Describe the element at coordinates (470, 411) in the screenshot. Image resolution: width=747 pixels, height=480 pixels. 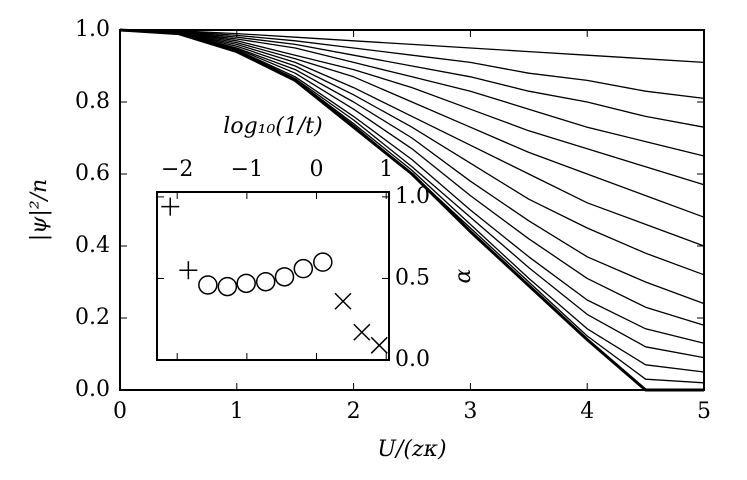
I see `x-tick-label: 3` at that location.